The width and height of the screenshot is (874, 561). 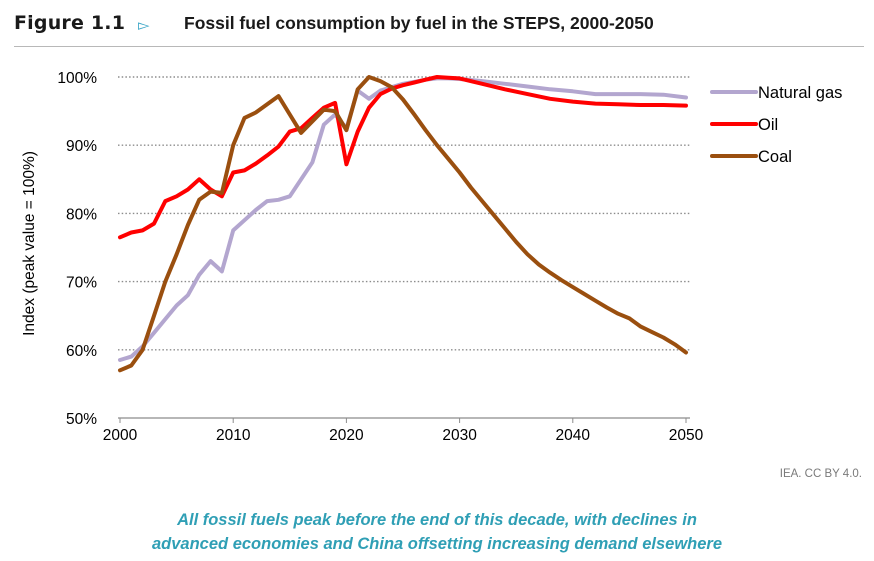 I want to click on legend-label: Coal, so click(x=775, y=157).